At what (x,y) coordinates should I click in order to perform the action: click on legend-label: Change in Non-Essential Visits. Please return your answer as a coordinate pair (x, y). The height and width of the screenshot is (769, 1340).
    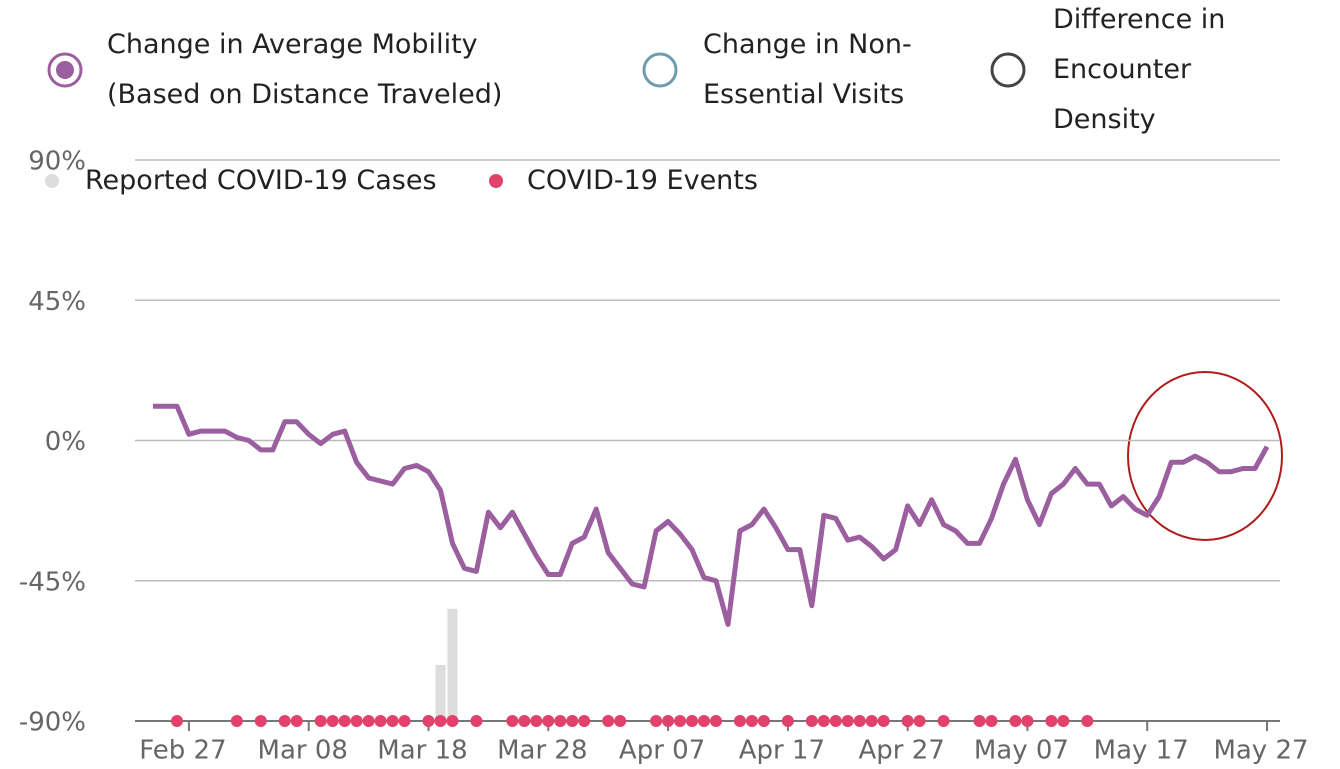
    Looking at the image, I should click on (807, 69).